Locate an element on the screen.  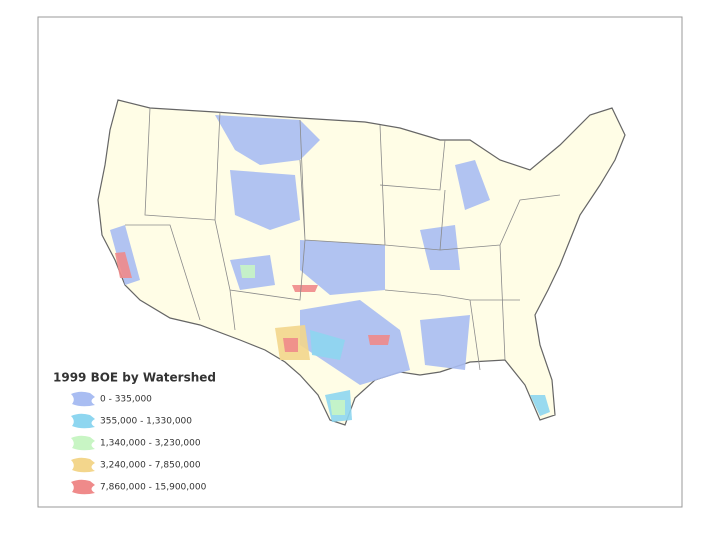
legend-label: 0 - 335,000 is located at coordinates (126, 400).